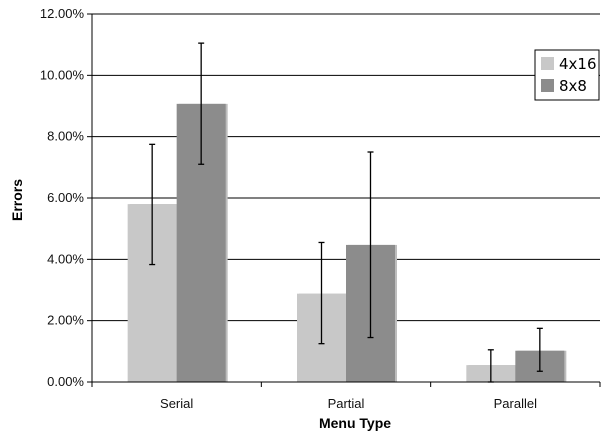 The width and height of the screenshot is (615, 434). What do you see at coordinates (515, 403) in the screenshot?
I see `x-tick-label: Parallel` at bounding box center [515, 403].